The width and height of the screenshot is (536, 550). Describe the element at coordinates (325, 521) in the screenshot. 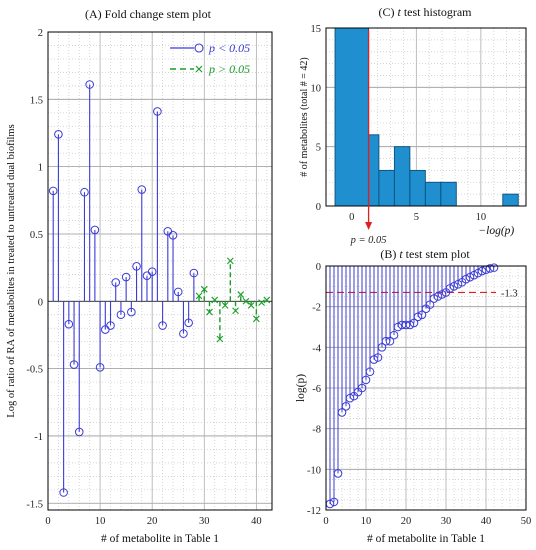

I see `panel-b-x-tick-label: 0` at that location.